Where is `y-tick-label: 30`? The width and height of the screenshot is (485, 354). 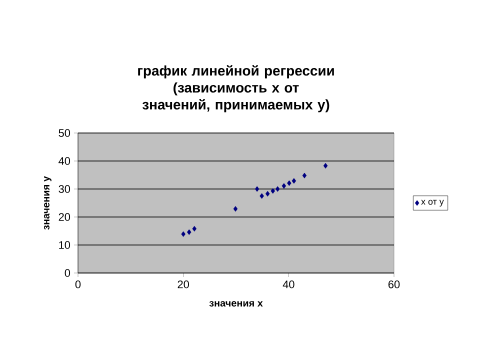
y-tick-label: 30 is located at coordinates (64, 189).